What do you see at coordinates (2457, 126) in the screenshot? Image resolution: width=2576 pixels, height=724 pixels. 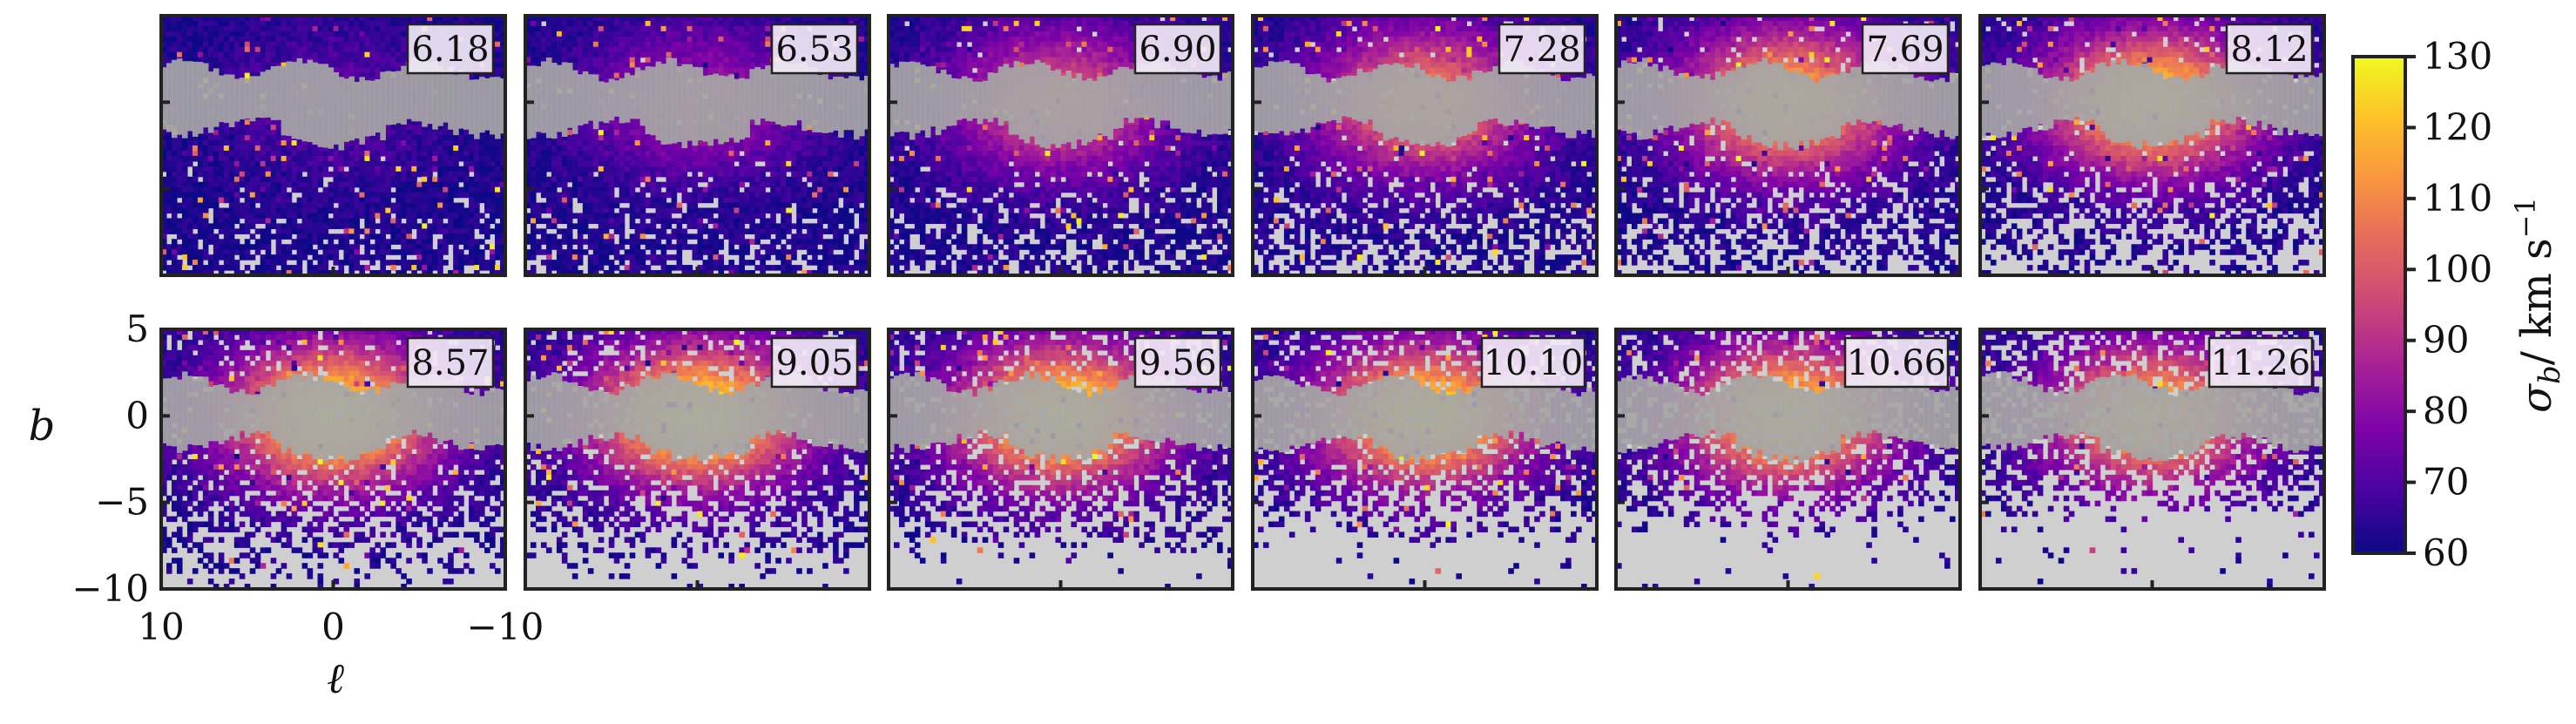 I see `colorbar-tick-label: 120` at bounding box center [2457, 126].